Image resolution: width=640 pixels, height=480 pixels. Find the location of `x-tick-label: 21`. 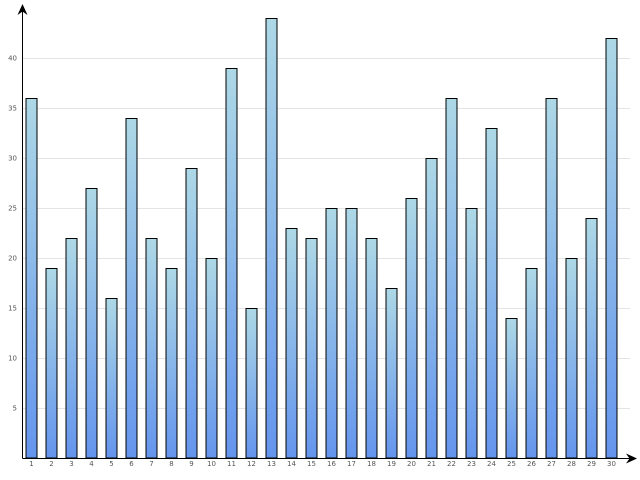

x-tick-label: 21 is located at coordinates (431, 464).